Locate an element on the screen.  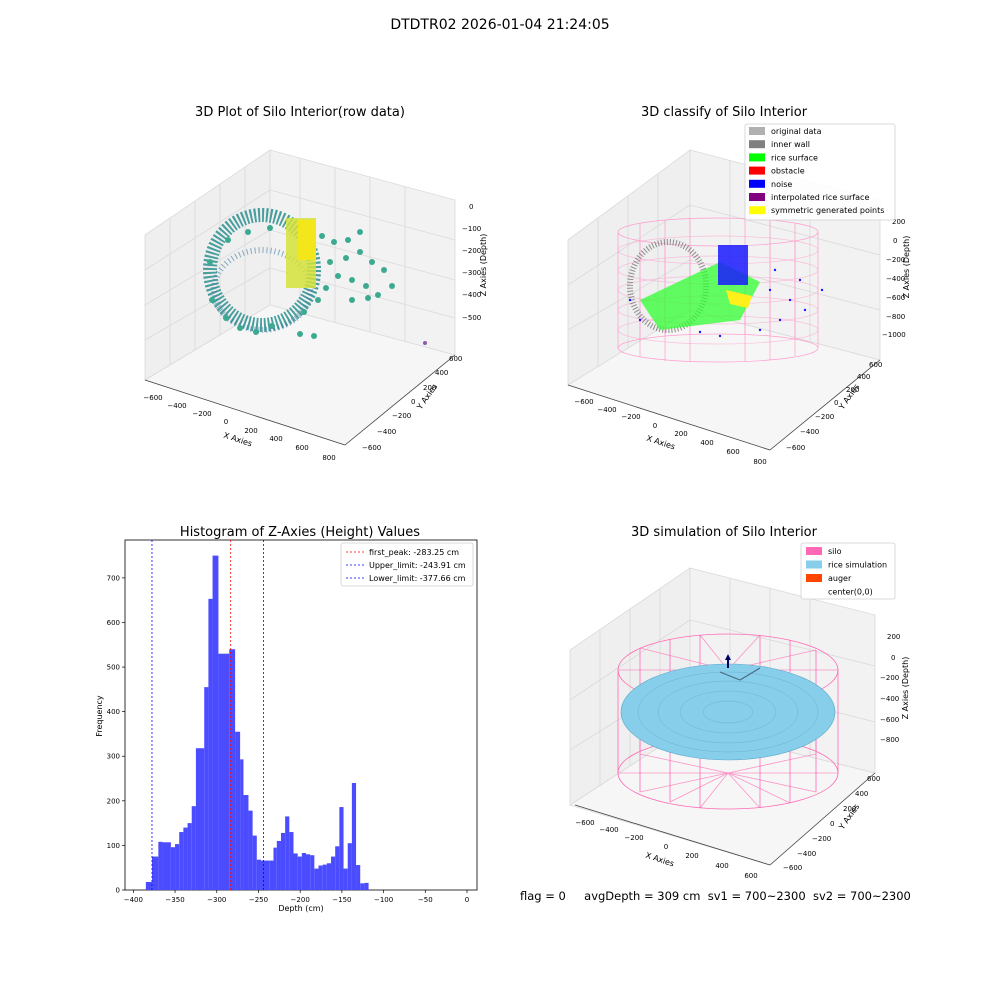
classify-legend-label: obstacle is located at coordinates (788, 171).